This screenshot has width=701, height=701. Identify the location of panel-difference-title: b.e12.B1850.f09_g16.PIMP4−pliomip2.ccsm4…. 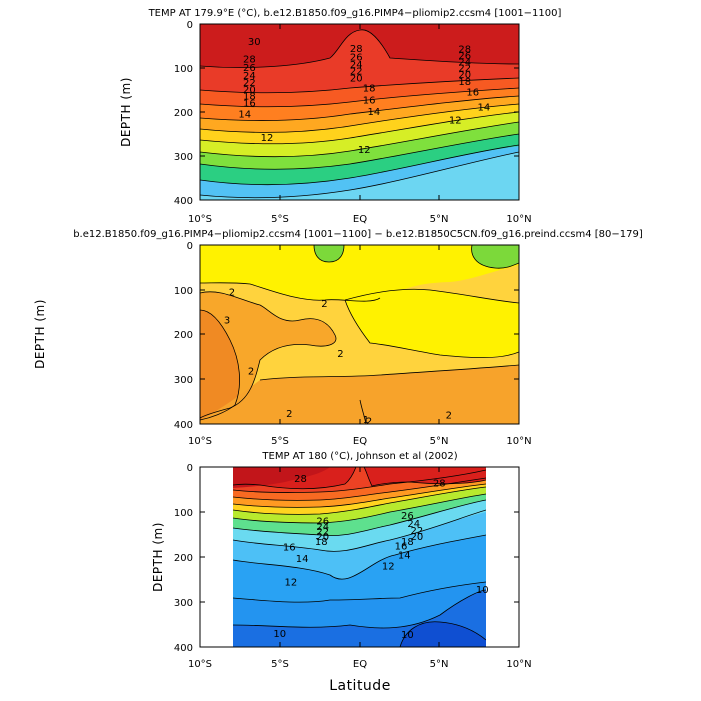
(358, 234).